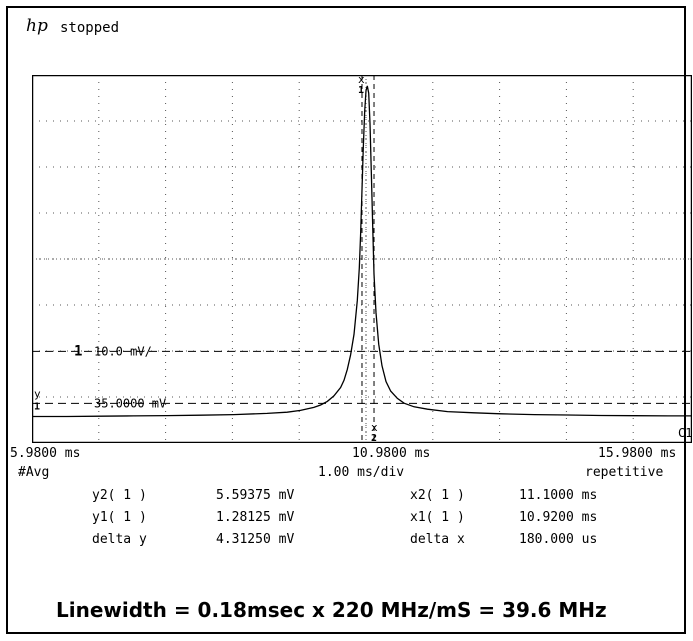 Image resolution: width=693 pixels, height=641 pixels. What do you see at coordinates (45, 453) in the screenshot?
I see `x-axis-left-label: 5.9800 ms` at bounding box center [45, 453].